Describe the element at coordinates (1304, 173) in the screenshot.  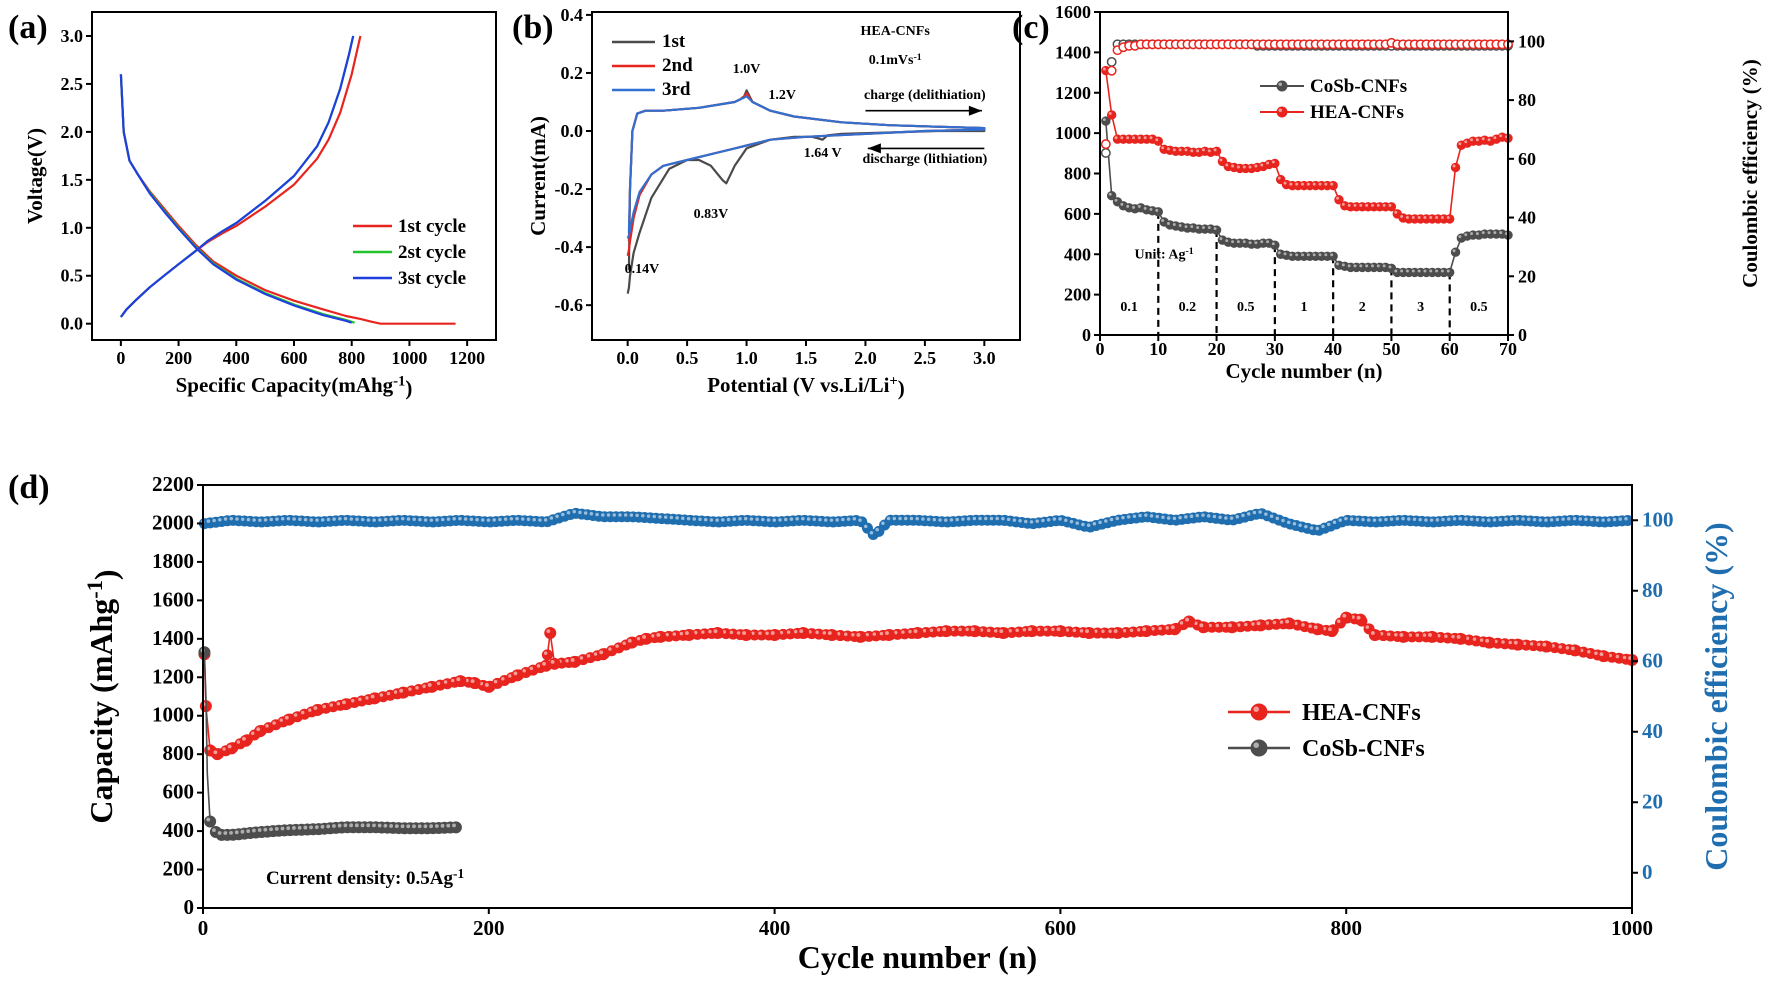
I see `panel-c-frame` at that location.